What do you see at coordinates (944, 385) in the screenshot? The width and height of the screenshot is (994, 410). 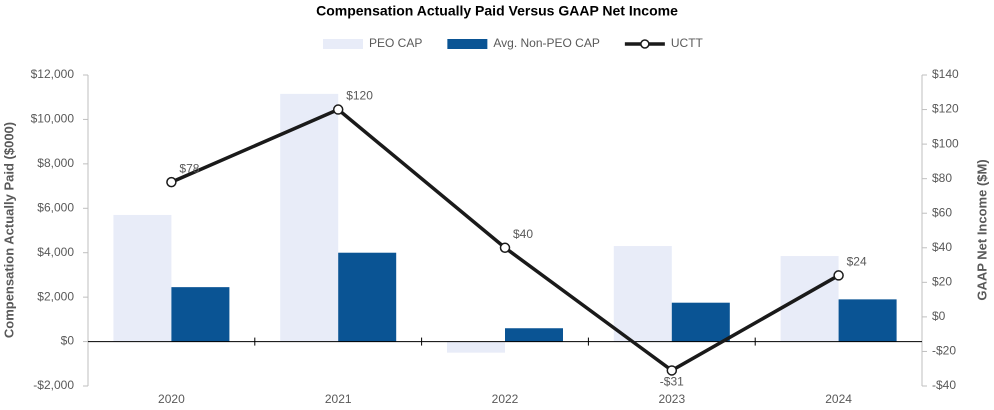 I see `y2-tick-label: -$40` at bounding box center [944, 385].